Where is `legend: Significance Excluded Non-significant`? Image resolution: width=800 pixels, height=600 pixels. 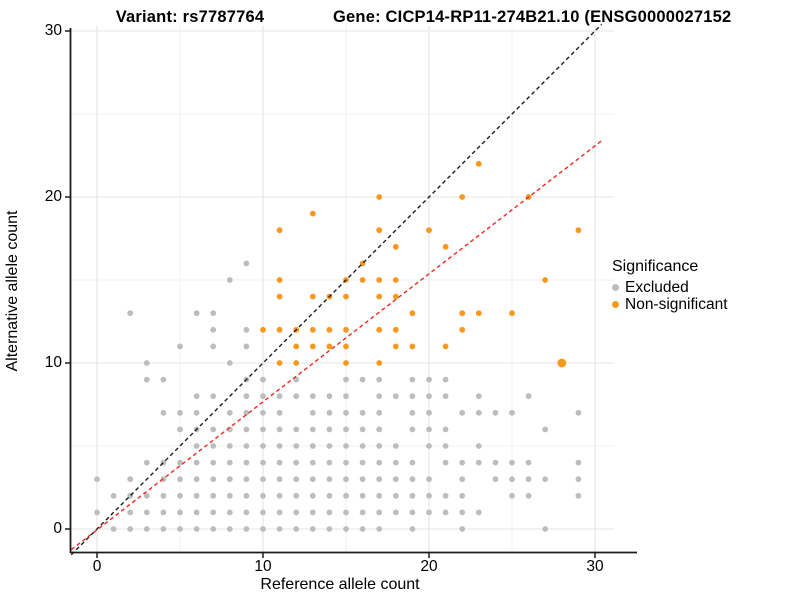
legend: Significance Excluded Non-significant is located at coordinates (670, 285).